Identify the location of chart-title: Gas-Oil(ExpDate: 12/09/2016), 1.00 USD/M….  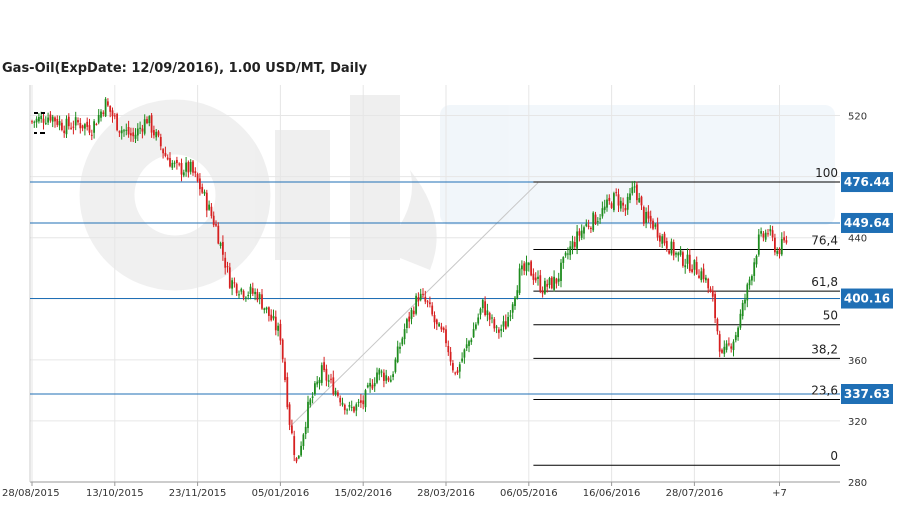
(185, 68).